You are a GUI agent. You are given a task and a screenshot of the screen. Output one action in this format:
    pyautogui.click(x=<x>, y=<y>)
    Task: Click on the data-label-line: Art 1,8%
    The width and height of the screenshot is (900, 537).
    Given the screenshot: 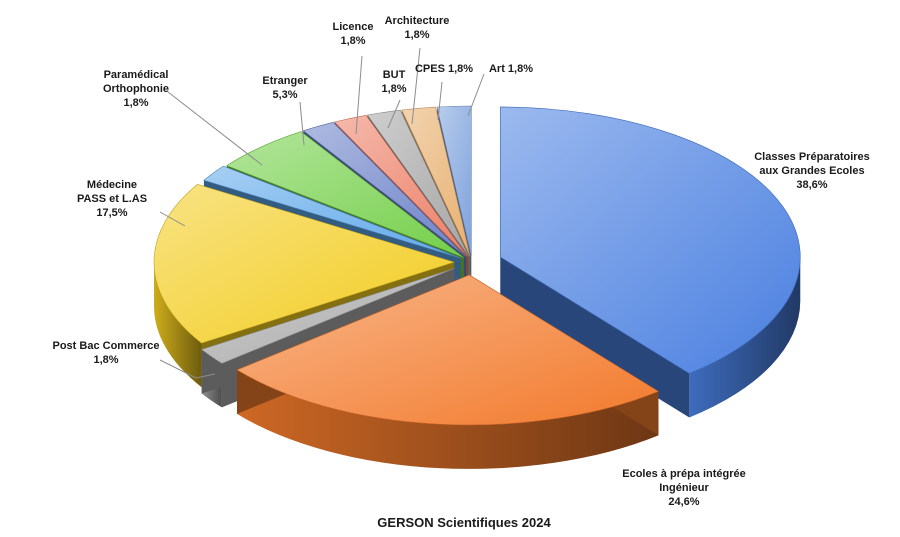 What is the action you would take?
    pyautogui.click(x=511, y=69)
    